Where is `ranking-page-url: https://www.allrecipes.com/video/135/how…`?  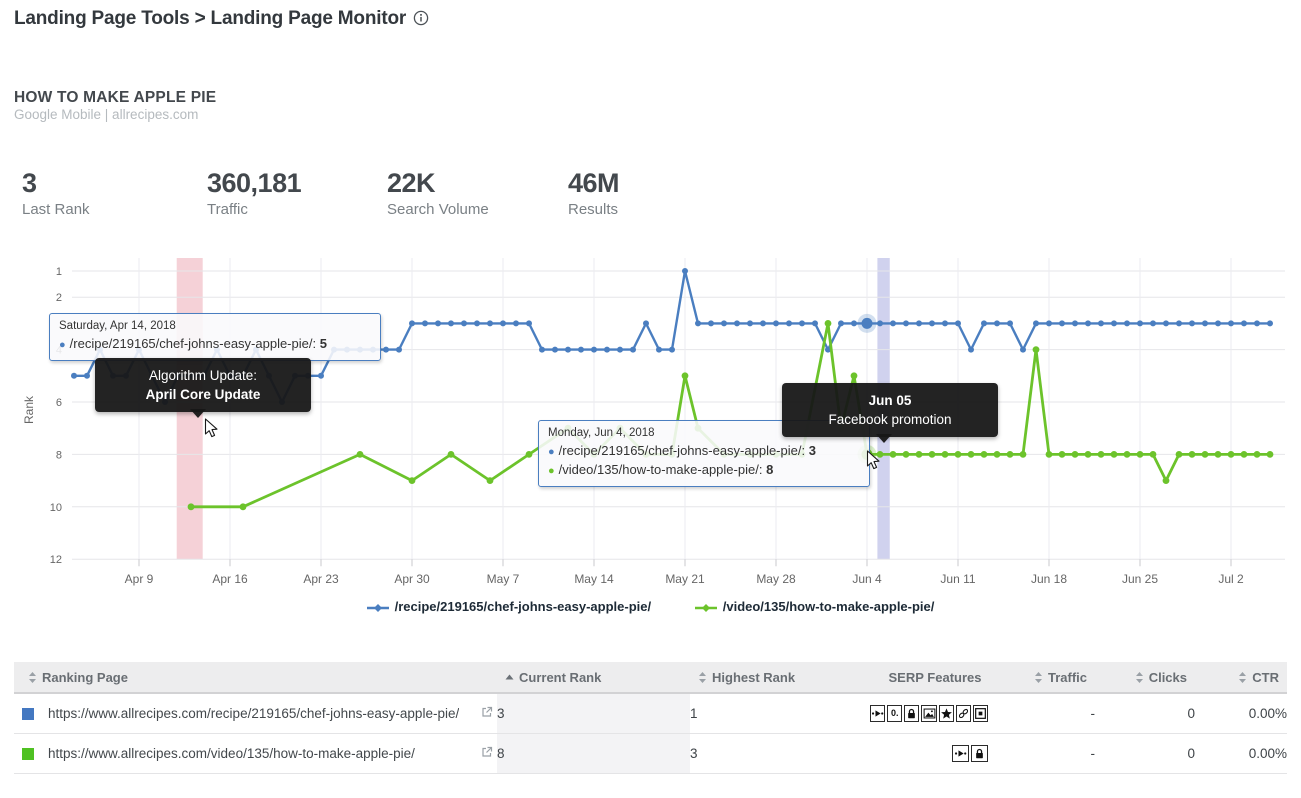 ranking-page-url: https://www.allrecipes.com/video/135/how… is located at coordinates (231, 753).